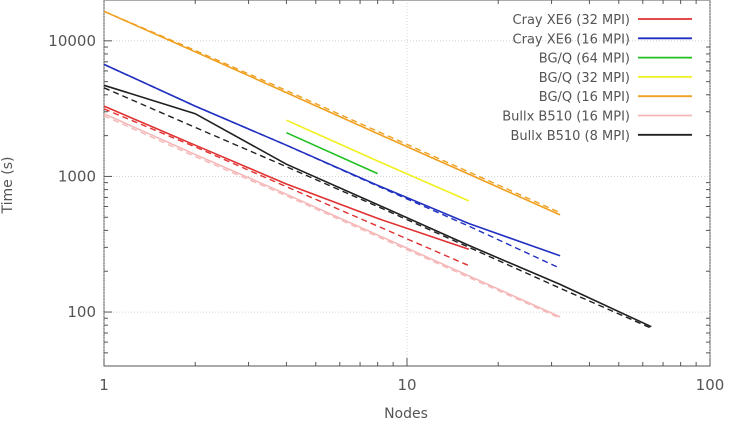 The image size is (729, 421). I want to click on y-tick-label: 1000, so click(77, 176).